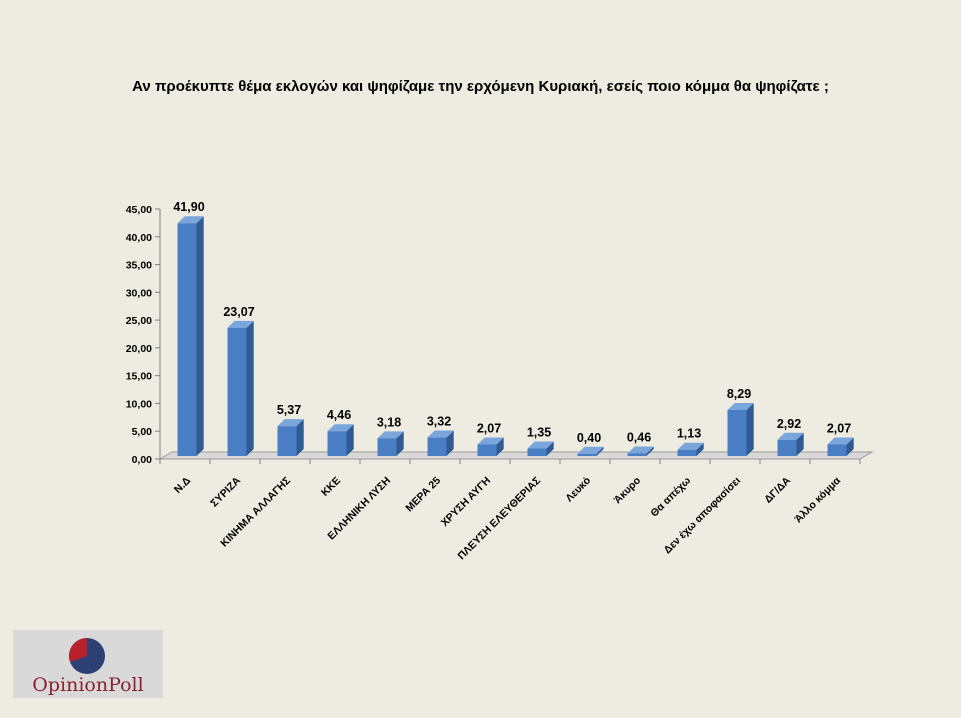 The image size is (961, 718). I want to click on data-label: 5,37, so click(289, 410).